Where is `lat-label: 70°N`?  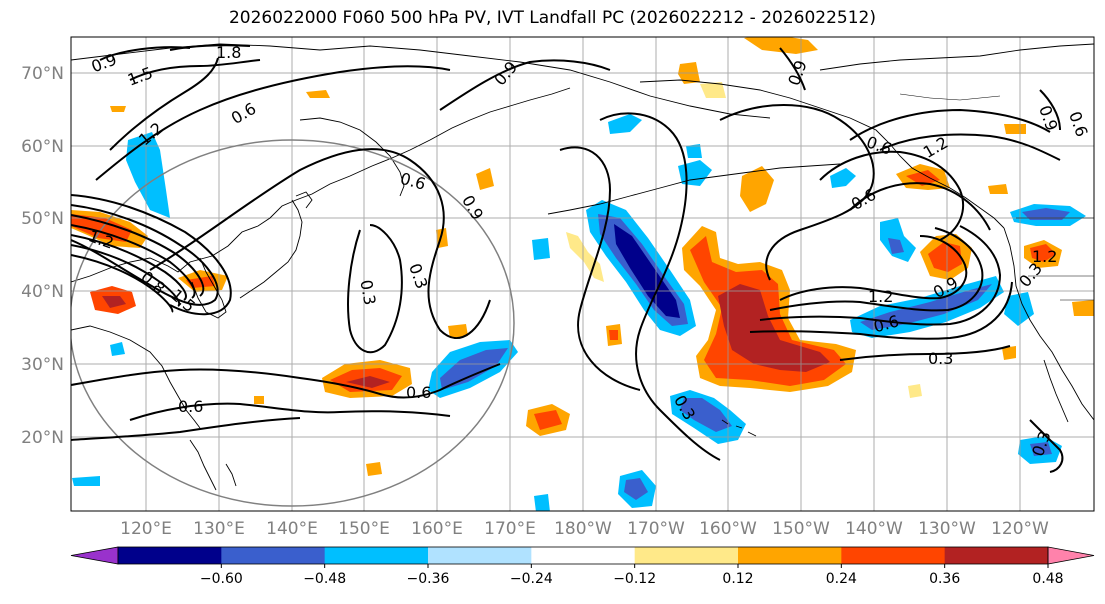 lat-label: 70°N is located at coordinates (42, 74).